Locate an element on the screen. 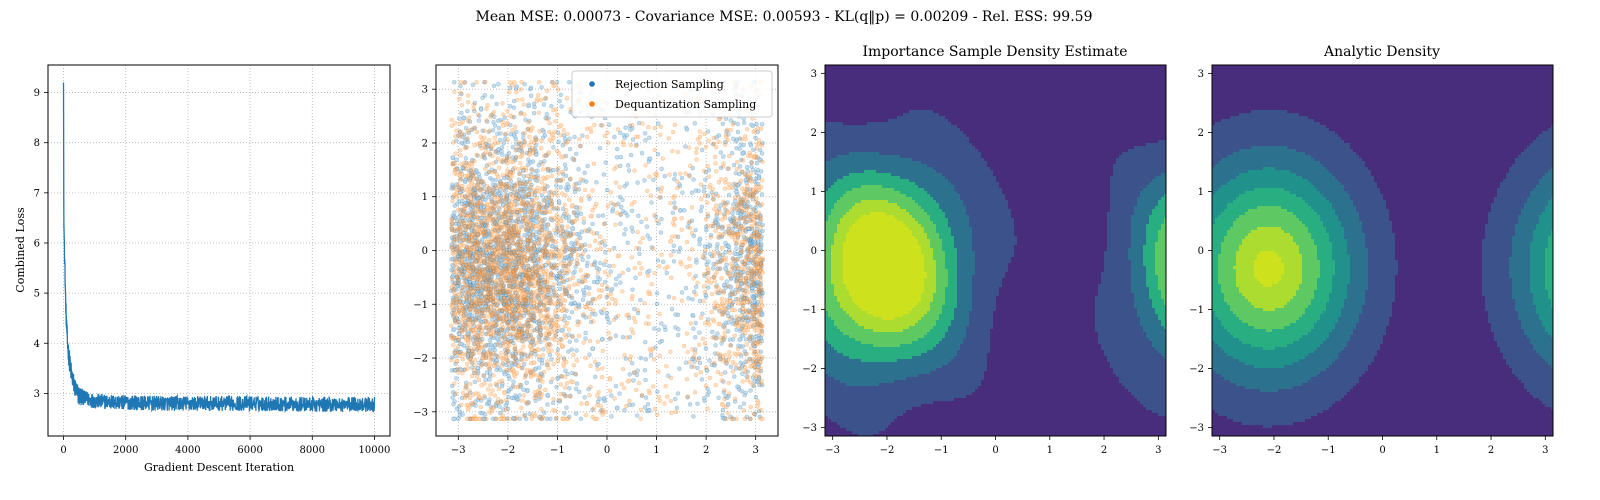 The image size is (1600, 500). legend-label-dequantization: Dequantization Sampling is located at coordinates (685, 104).